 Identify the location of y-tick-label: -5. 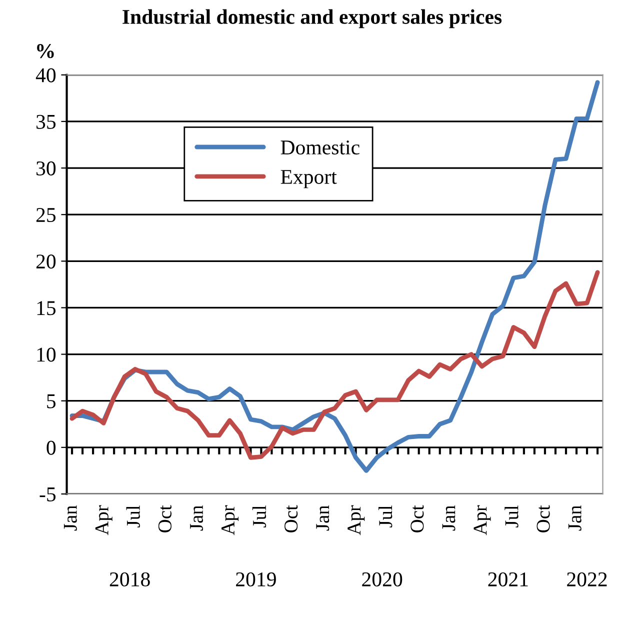
(48, 495).